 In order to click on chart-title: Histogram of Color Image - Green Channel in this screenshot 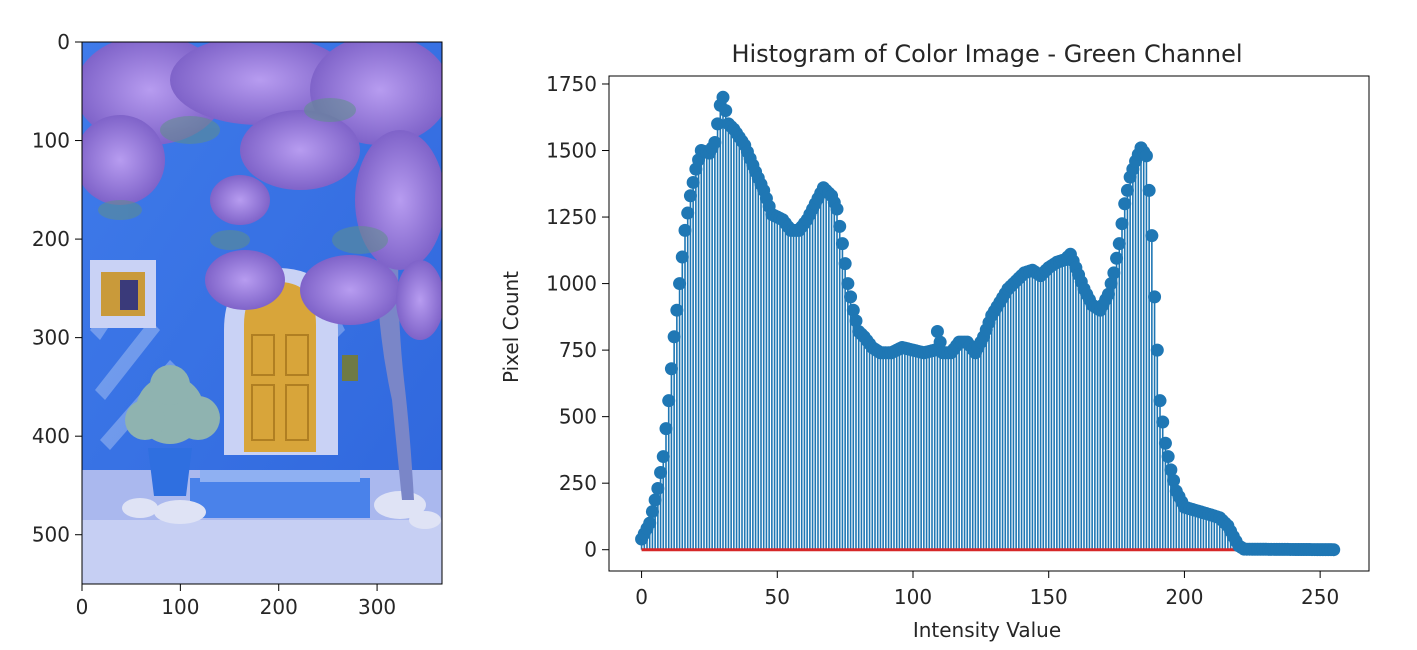, I will do `click(986, 54)`.